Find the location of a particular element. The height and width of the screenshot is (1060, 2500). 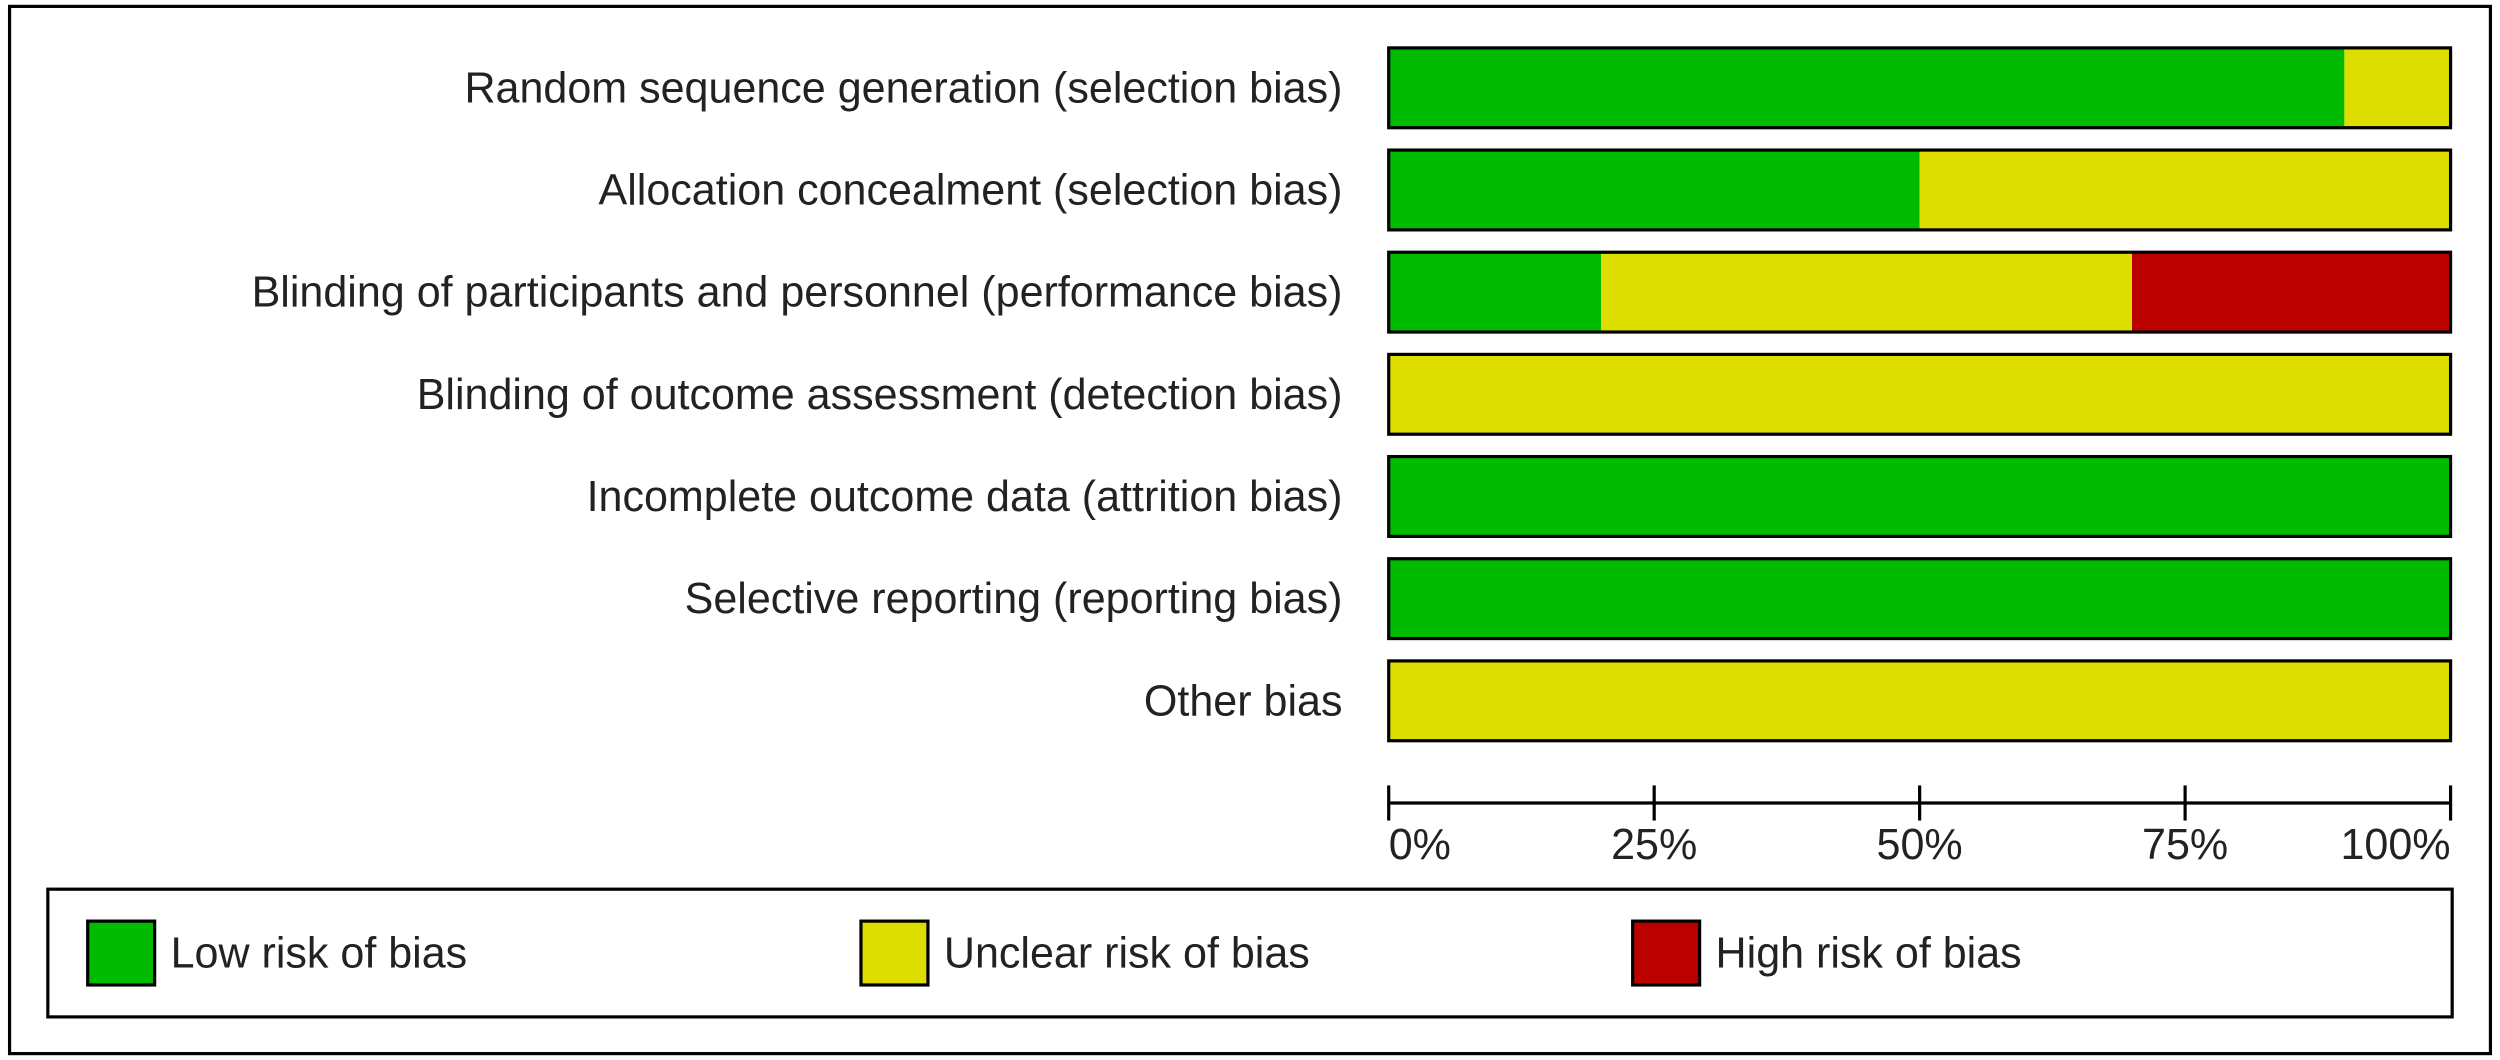

category-label: Other bias is located at coordinates (1243, 701).